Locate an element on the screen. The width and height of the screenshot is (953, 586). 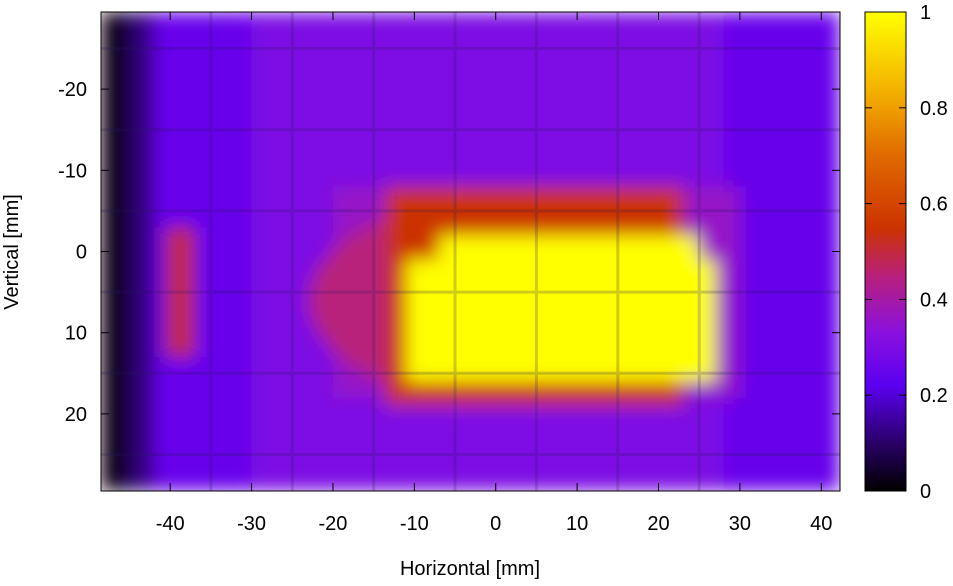
x-tick-label: 40 is located at coordinates (821, 524).